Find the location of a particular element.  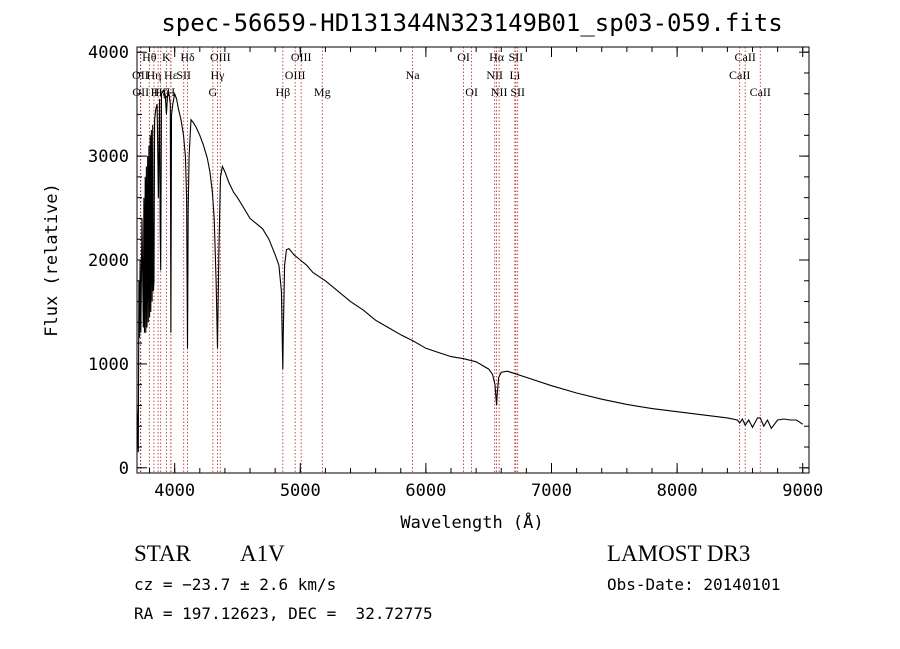

line-label-hθ: Hθ is located at coordinates (149, 57).